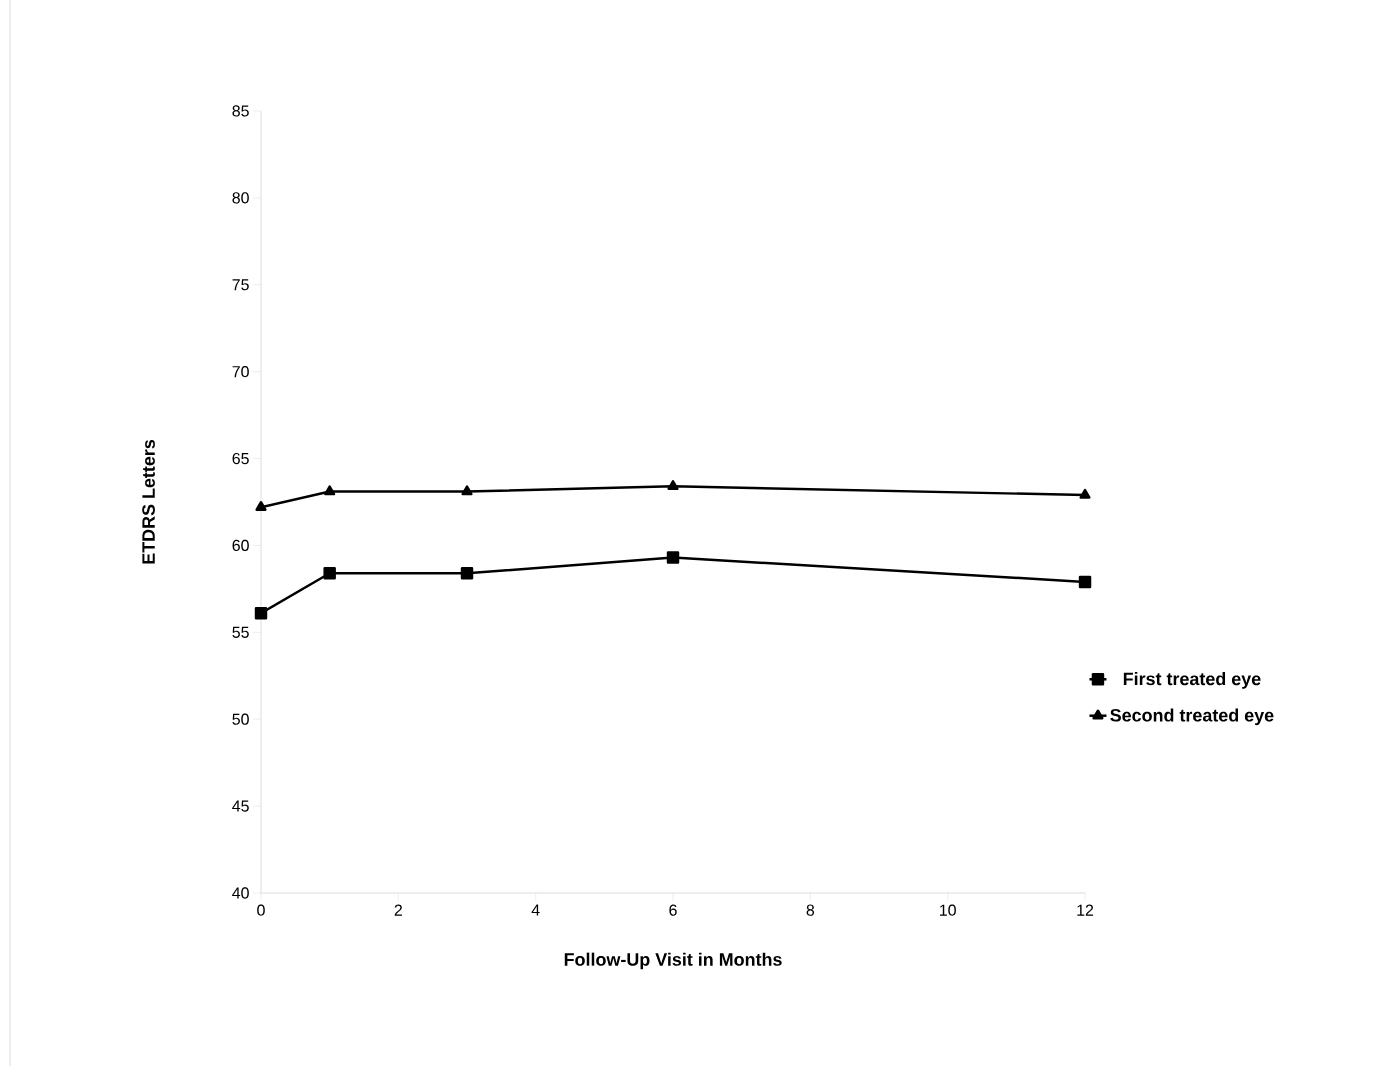 The width and height of the screenshot is (1376, 1066). Describe the element at coordinates (398, 910) in the screenshot. I see `x-tick-label: 2` at that location.